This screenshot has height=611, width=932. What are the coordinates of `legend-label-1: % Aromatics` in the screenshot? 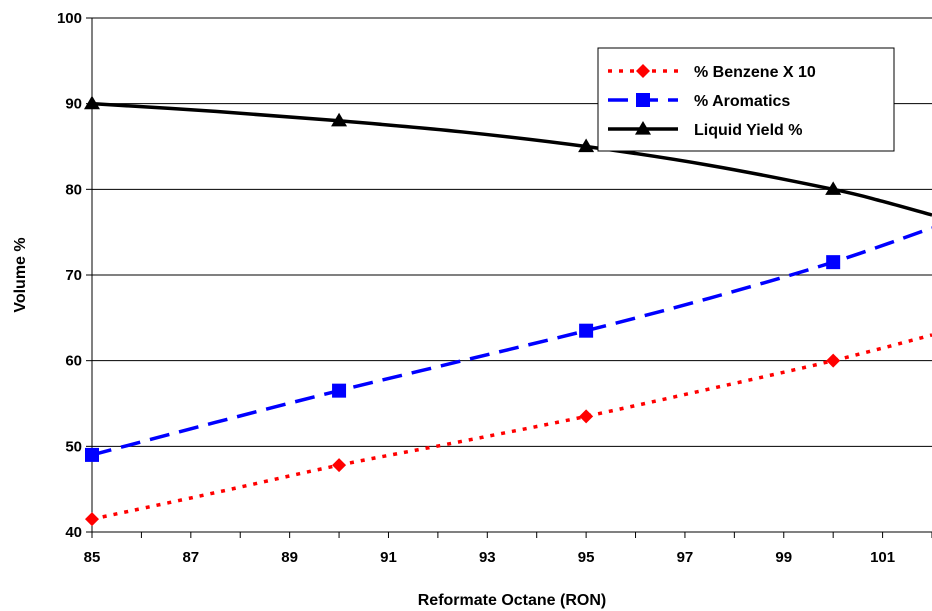 It's located at (742, 101).